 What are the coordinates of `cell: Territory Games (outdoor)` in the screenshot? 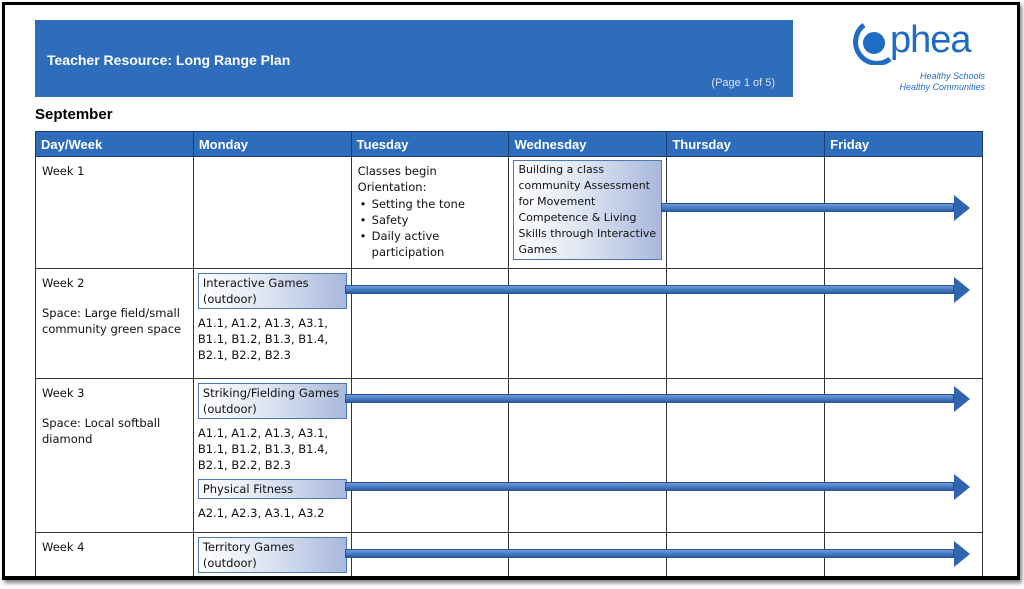 It's located at (272, 554).